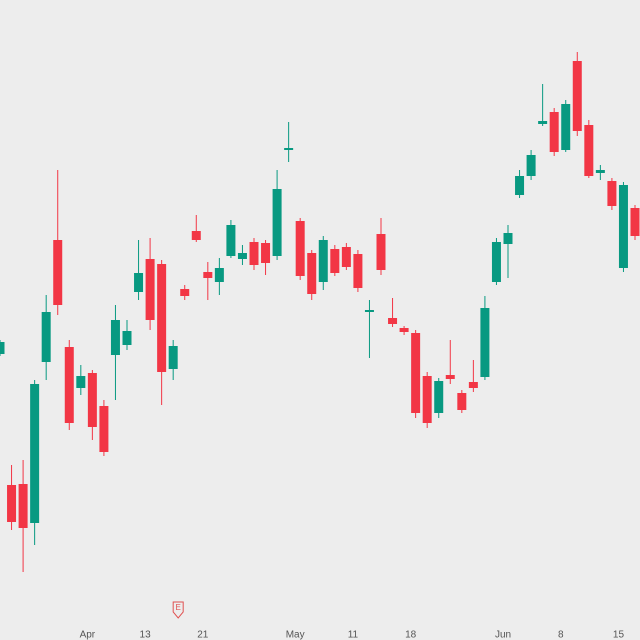 This screenshot has height=640, width=640. Describe the element at coordinates (203, 635) in the screenshot. I see `x-tick-label: 21` at that location.